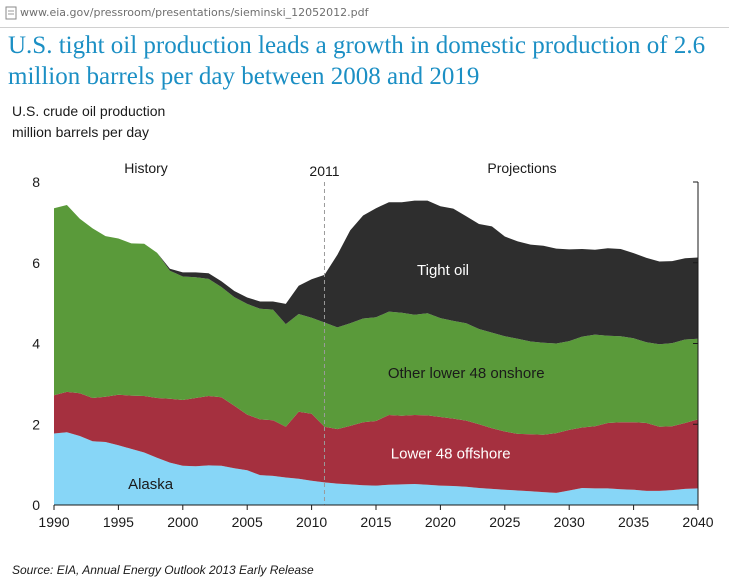 Image resolution: width=729 pixels, height=581 pixels. What do you see at coordinates (451, 454) in the screenshot?
I see `area-label-lower-48-offshore: Lower 48 offshore` at bounding box center [451, 454].